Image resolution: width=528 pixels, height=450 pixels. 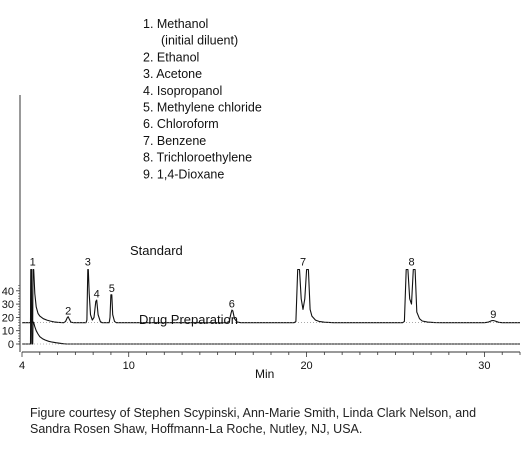 I want to click on peak-label: 9, so click(x=493, y=315).